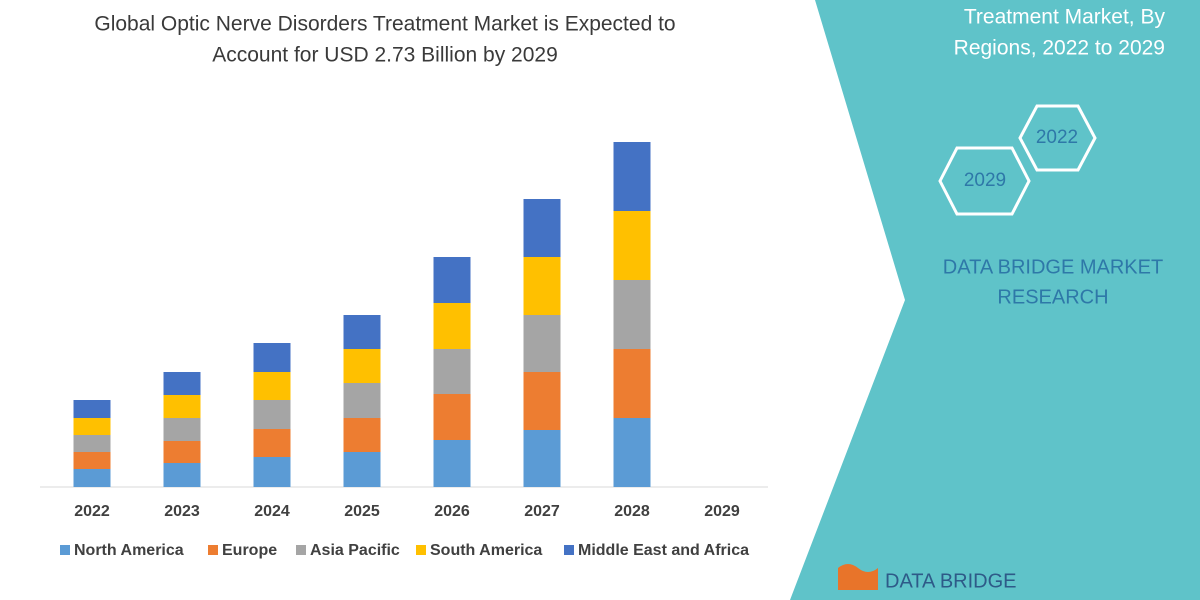 Image resolution: width=1200 pixels, height=600 pixels. I want to click on legend-label: North America, so click(129, 550).